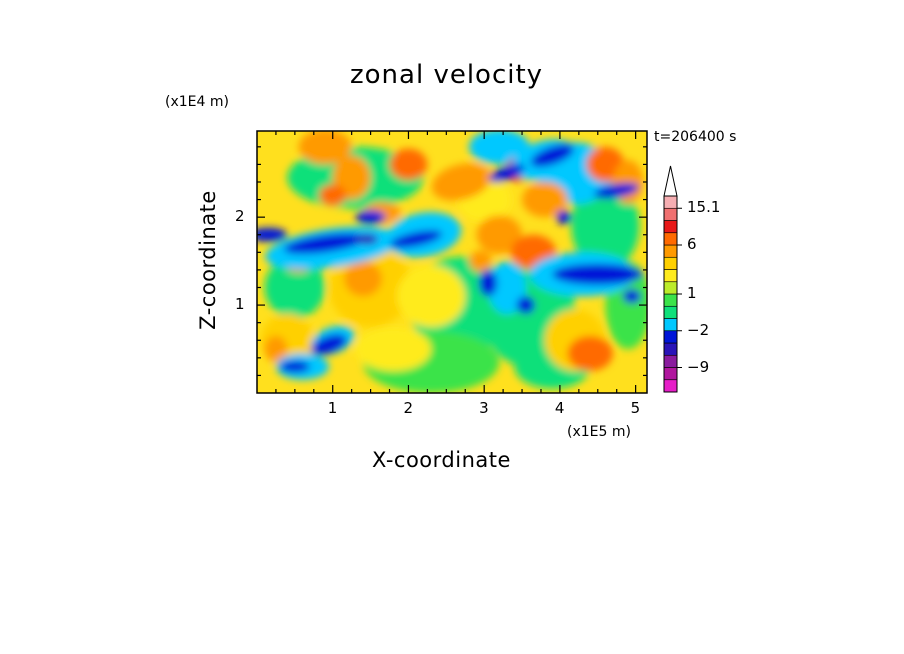 The image size is (904, 654). Describe the element at coordinates (197, 102) in the screenshot. I see `y-unit-label: (x1E4 m)` at that location.